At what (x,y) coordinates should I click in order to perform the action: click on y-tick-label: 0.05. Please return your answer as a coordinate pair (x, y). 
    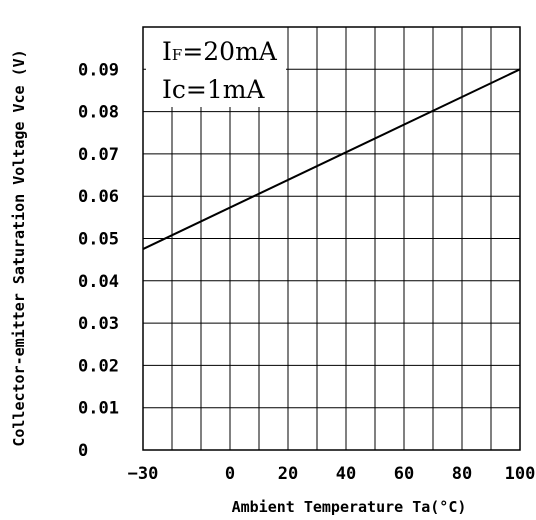
    Looking at the image, I should click on (98, 240).